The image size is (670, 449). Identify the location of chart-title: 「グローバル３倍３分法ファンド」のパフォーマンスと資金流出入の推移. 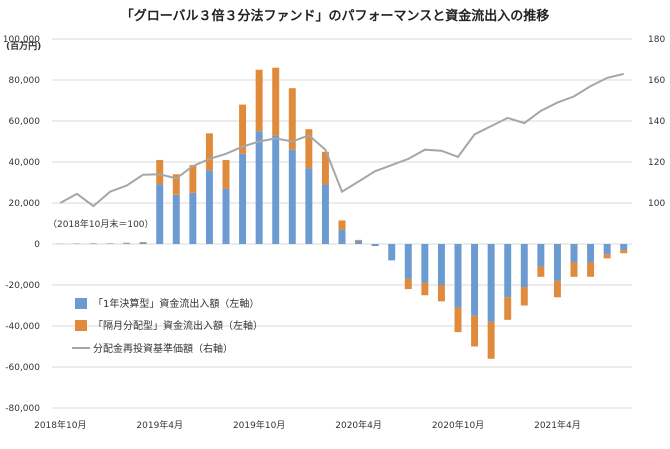
(335, 16).